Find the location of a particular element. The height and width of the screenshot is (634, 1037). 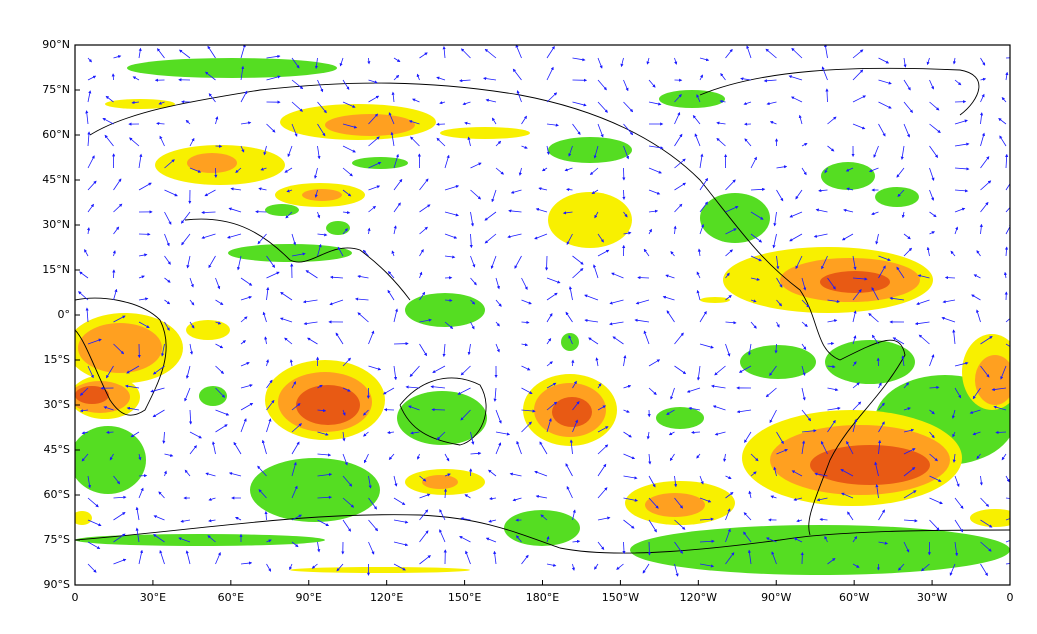

x-tick-label: 90°W is located at coordinates (776, 597).